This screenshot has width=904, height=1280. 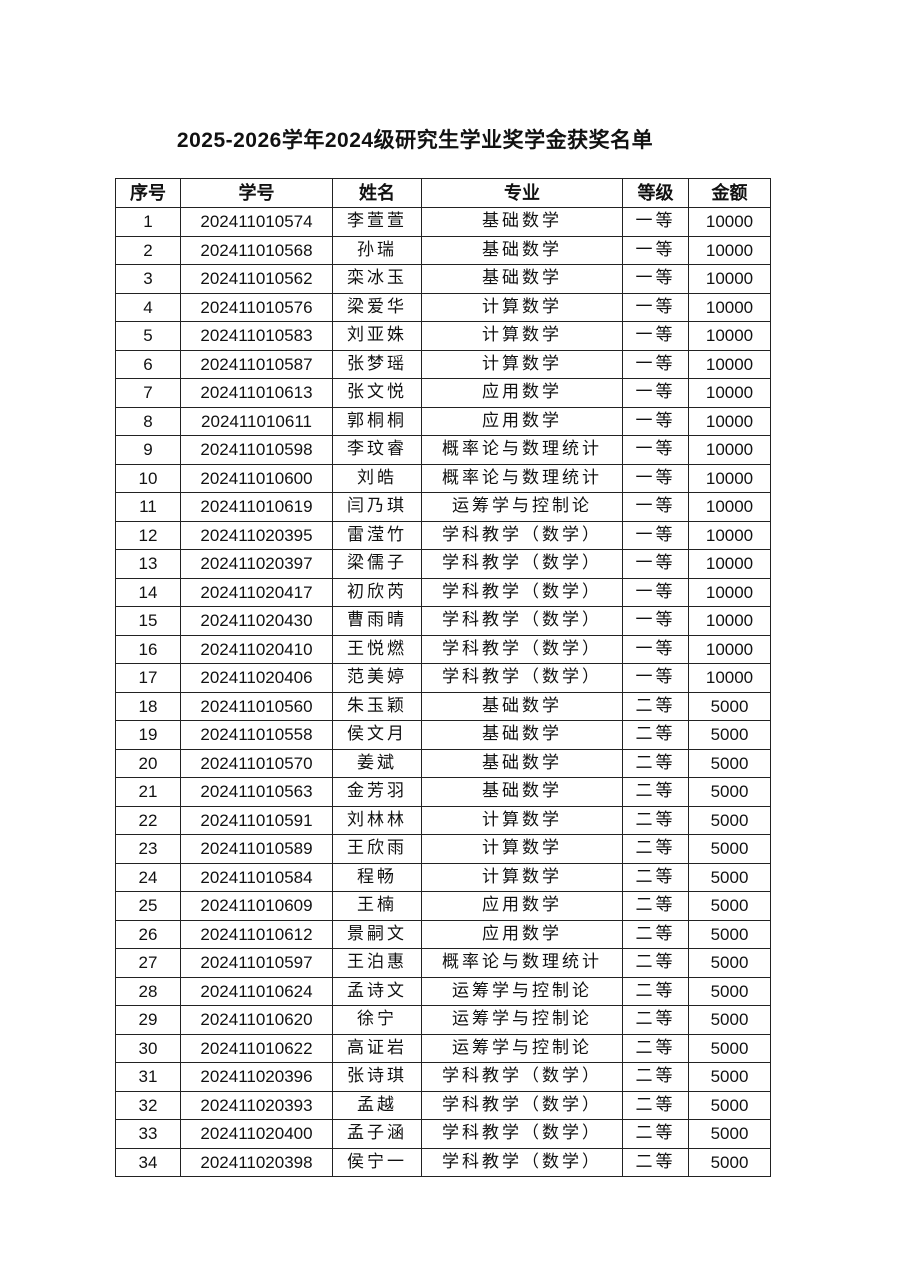 What do you see at coordinates (522, 193) in the screenshot?
I see `header-major: 专业` at bounding box center [522, 193].